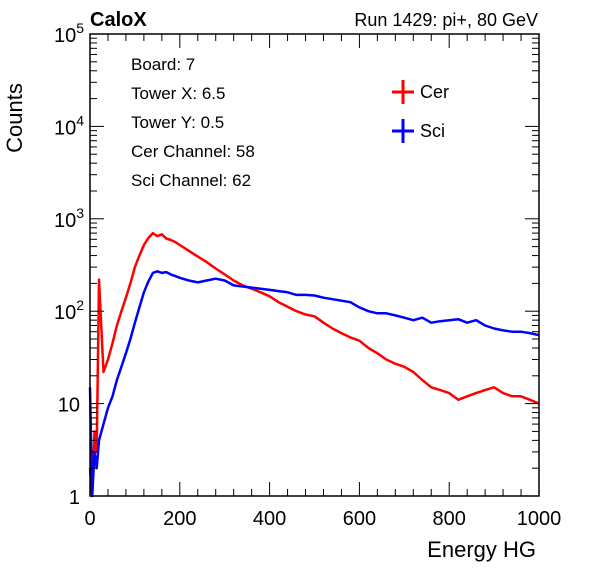 Image resolution: width=596 pixels, height=572 pixels. What do you see at coordinates (191, 180) in the screenshot?
I see `info-sci-channel: Sci Channel: 62` at bounding box center [191, 180].